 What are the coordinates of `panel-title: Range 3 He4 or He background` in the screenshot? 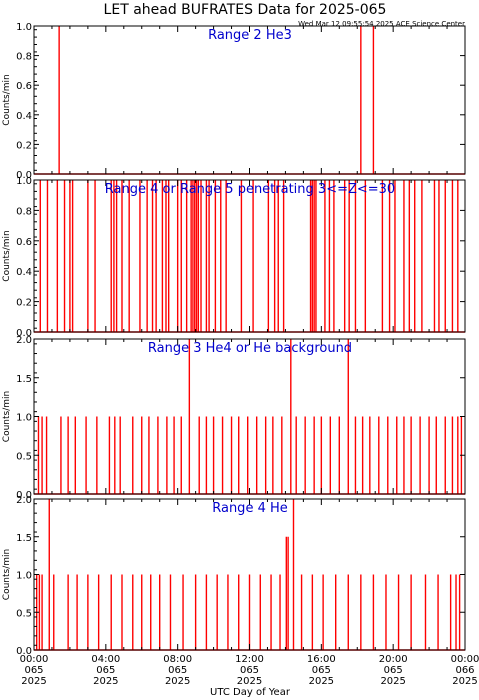 It's located at (250, 348).